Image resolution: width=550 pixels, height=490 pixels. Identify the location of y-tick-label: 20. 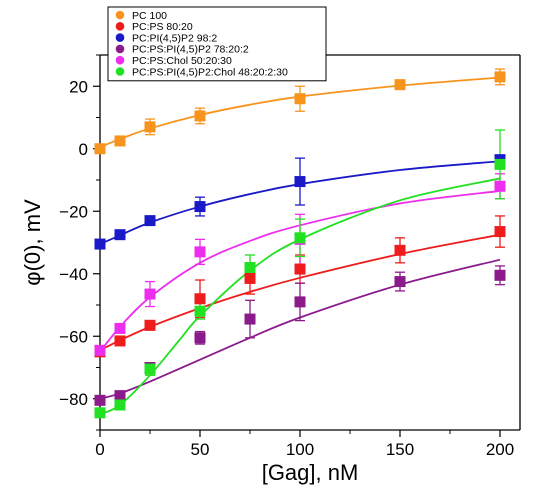
(78, 86).